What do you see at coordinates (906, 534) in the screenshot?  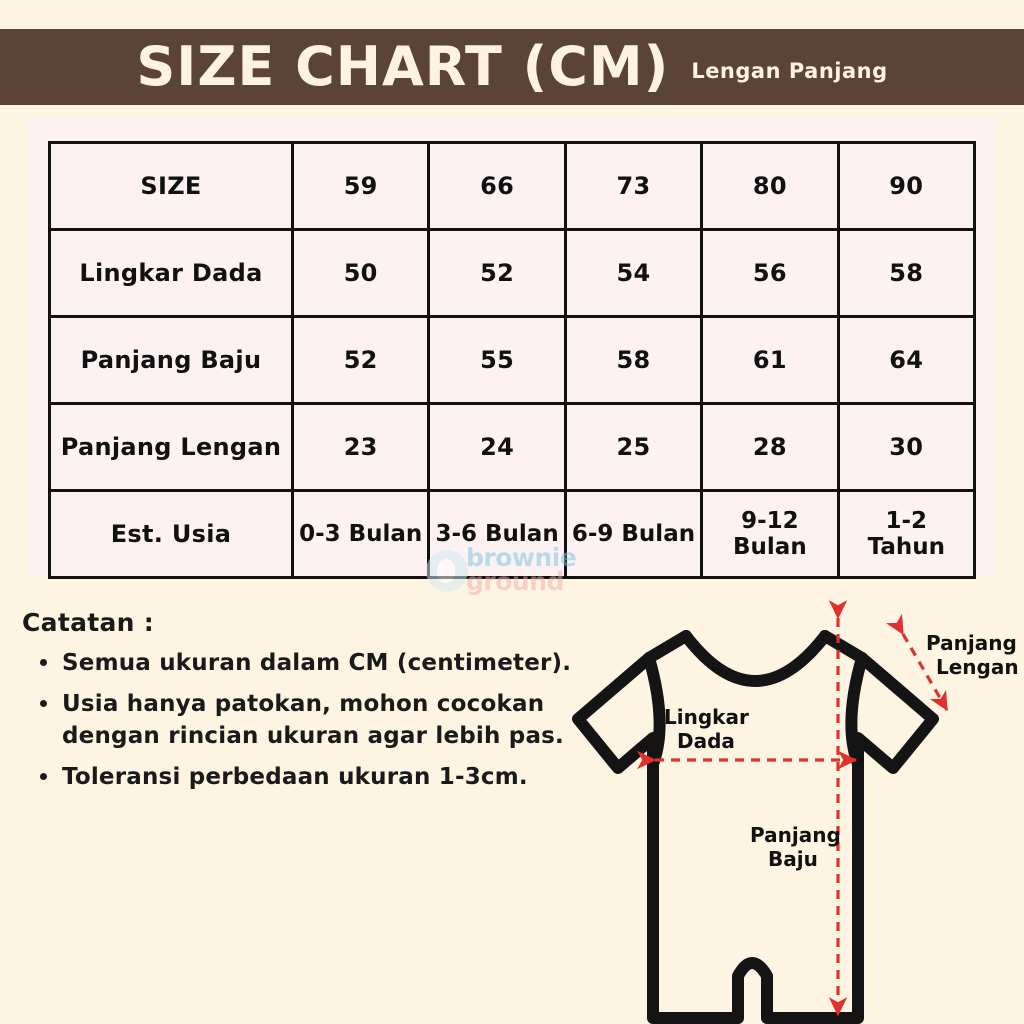 I see `cell-usia-90: 1-2 Tahun` at bounding box center [906, 534].